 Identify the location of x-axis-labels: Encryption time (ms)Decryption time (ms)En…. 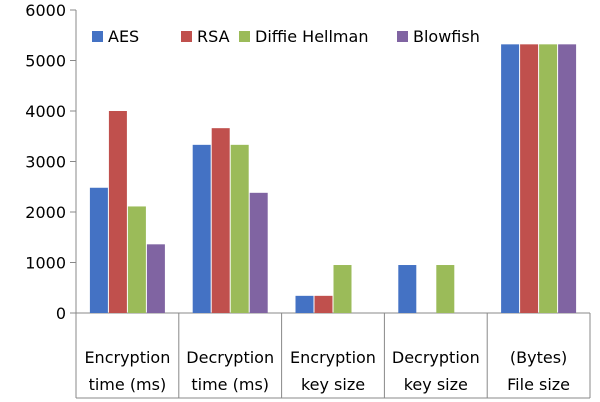
(327, 371).